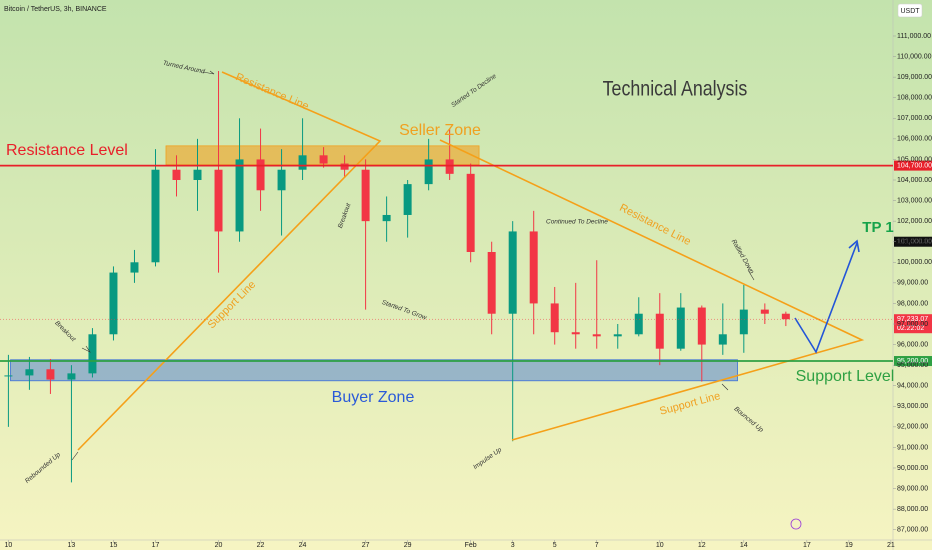  I want to click on y-tick-label: 108,000.00, so click(914, 98).